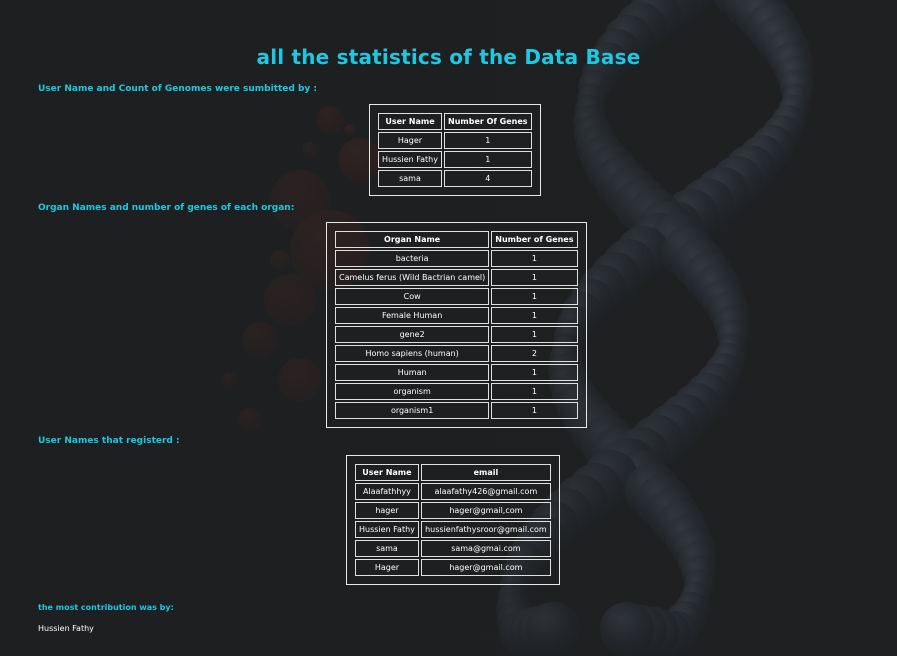 The height and width of the screenshot is (656, 897). I want to click on table-row: Homo sapiens (human) 2, so click(456, 353).